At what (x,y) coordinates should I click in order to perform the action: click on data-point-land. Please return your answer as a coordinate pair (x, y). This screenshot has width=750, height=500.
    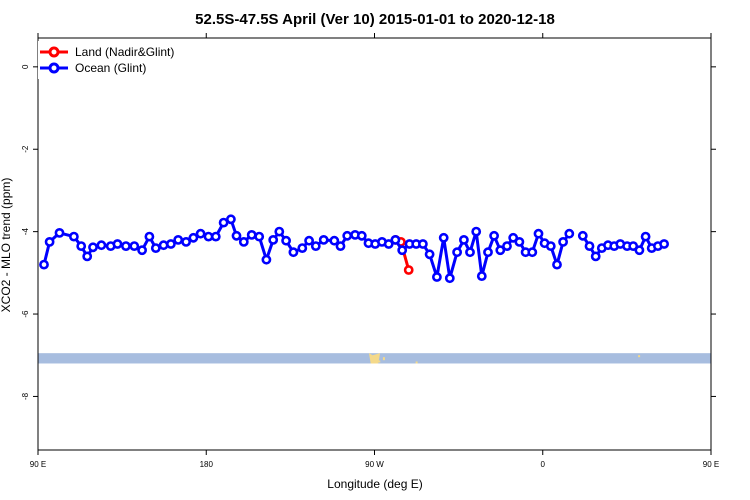
    Looking at the image, I should click on (408, 270).